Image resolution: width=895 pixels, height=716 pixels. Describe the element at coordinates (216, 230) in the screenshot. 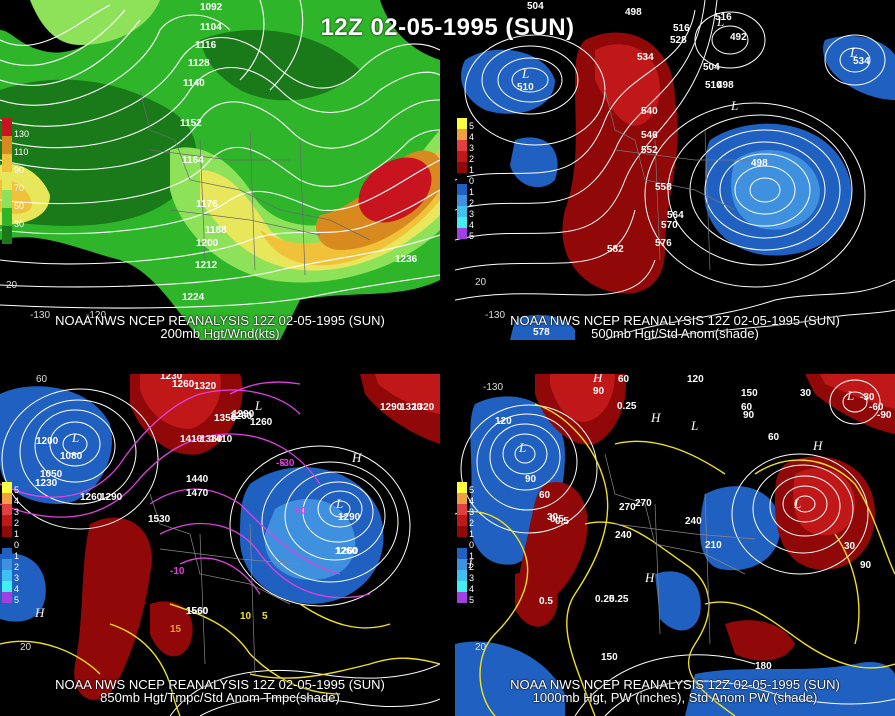

I see `contour-label: 1188` at that location.